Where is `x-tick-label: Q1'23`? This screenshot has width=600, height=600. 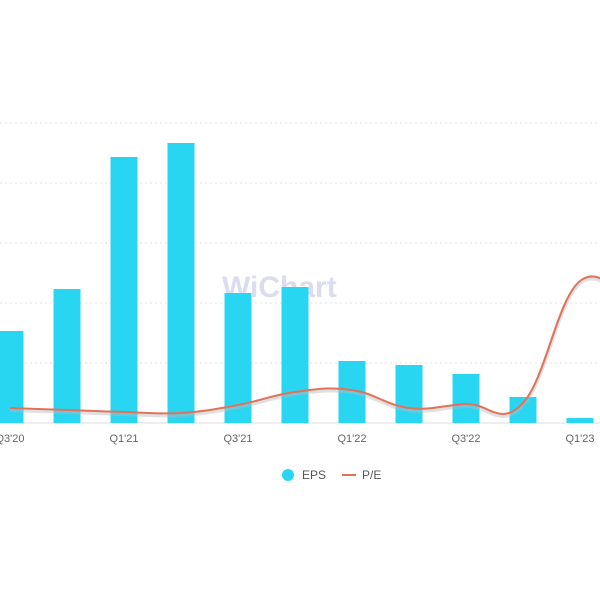
x-tick-label: Q1'23 is located at coordinates (579, 439).